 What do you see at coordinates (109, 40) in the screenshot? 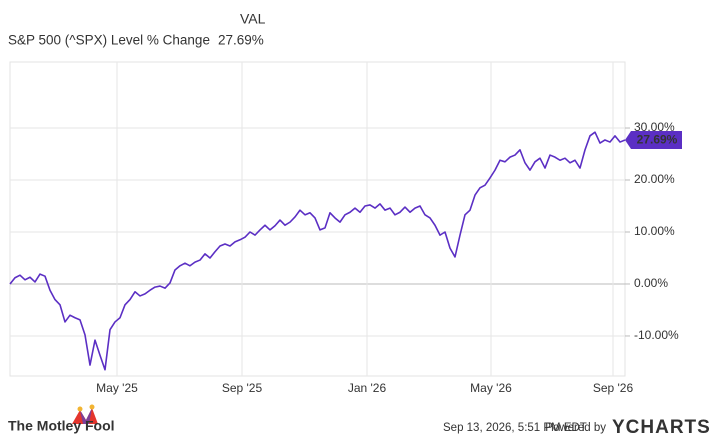
I see `legend-series-name: S&P 500 (^SPX) Level % Change` at bounding box center [109, 40].